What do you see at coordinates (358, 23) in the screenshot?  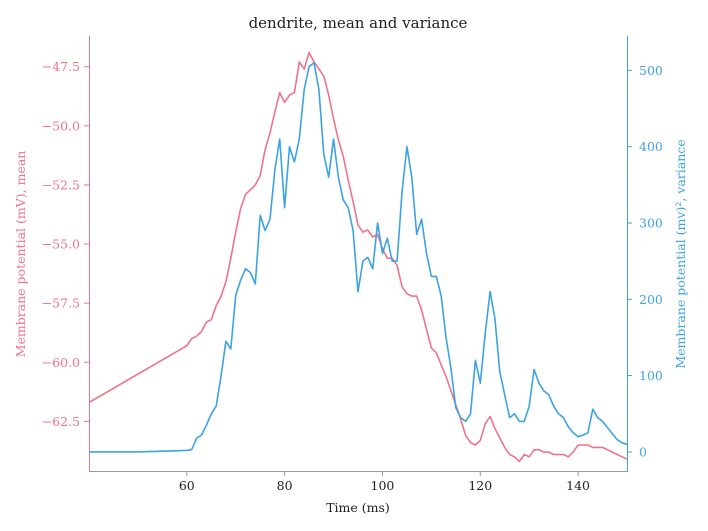 I see `chart-title: dendrite, mean and variance` at bounding box center [358, 23].